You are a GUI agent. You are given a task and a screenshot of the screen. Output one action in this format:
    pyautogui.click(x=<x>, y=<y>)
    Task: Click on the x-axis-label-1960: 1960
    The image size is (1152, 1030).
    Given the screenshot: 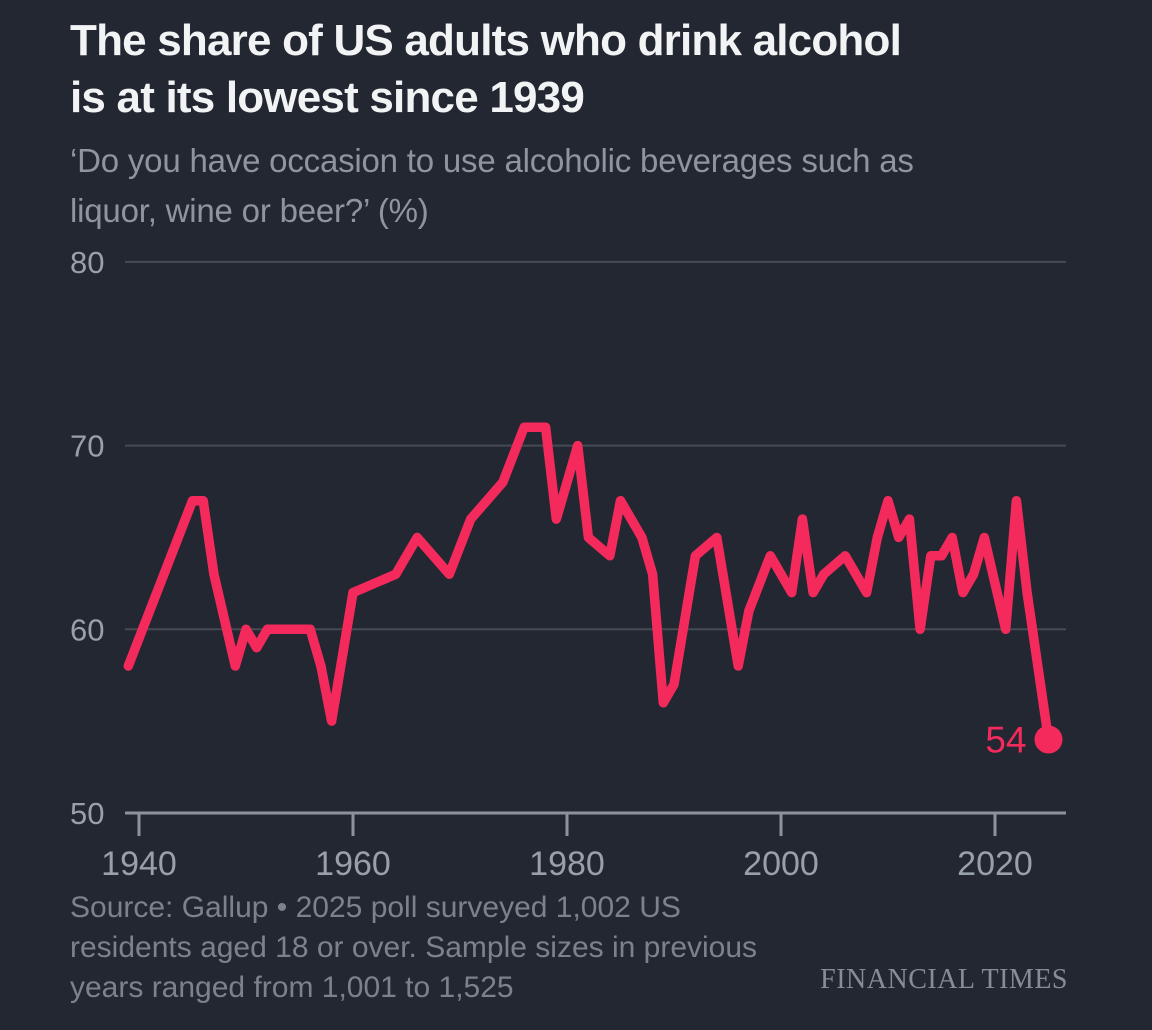 What is the action you would take?
    pyautogui.click(x=353, y=864)
    